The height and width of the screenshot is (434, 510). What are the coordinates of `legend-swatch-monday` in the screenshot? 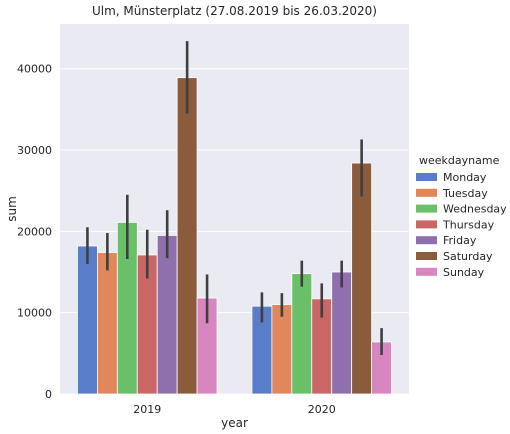 It's located at (426, 177).